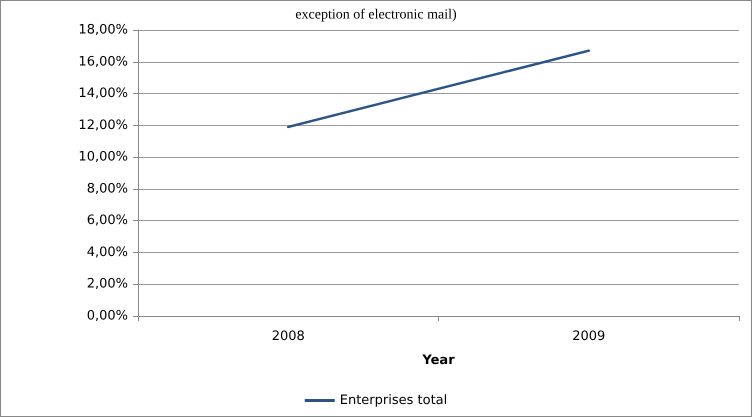 This screenshot has width=752, height=417. What do you see at coordinates (107, 284) in the screenshot?
I see `y-tick-label: 2,00%` at bounding box center [107, 284].